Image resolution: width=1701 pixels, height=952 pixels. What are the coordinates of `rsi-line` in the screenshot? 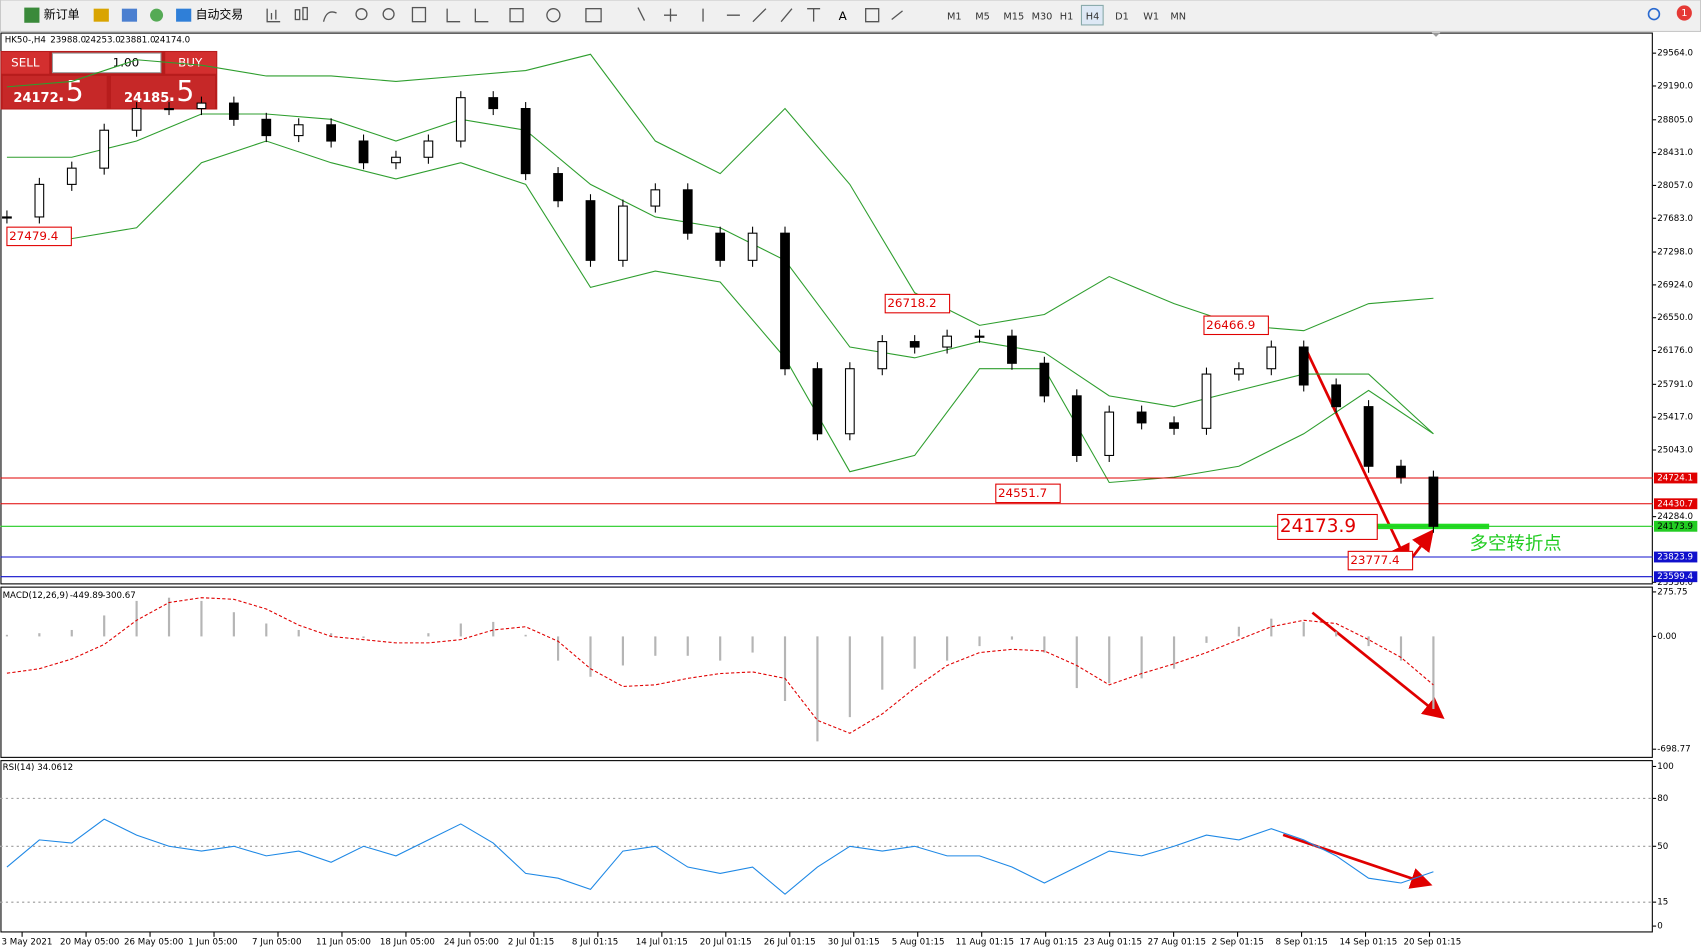 It's located at (720, 856).